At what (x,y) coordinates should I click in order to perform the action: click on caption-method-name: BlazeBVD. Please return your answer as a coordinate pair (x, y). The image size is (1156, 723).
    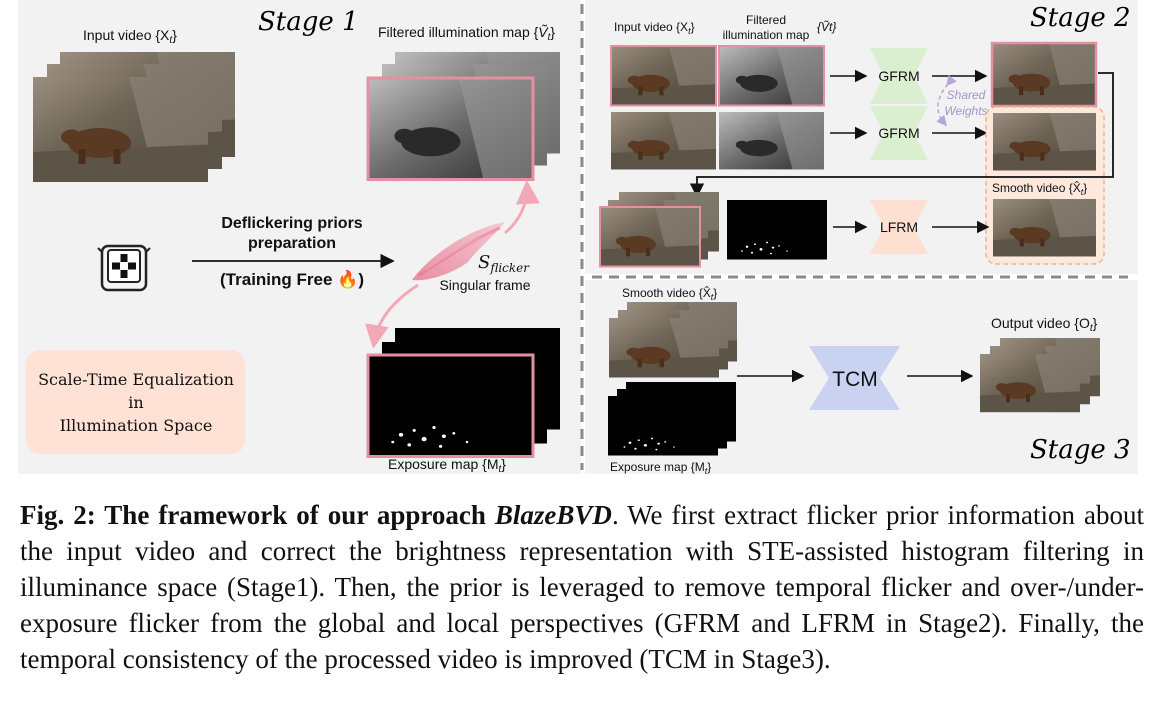
    Looking at the image, I should click on (553, 515).